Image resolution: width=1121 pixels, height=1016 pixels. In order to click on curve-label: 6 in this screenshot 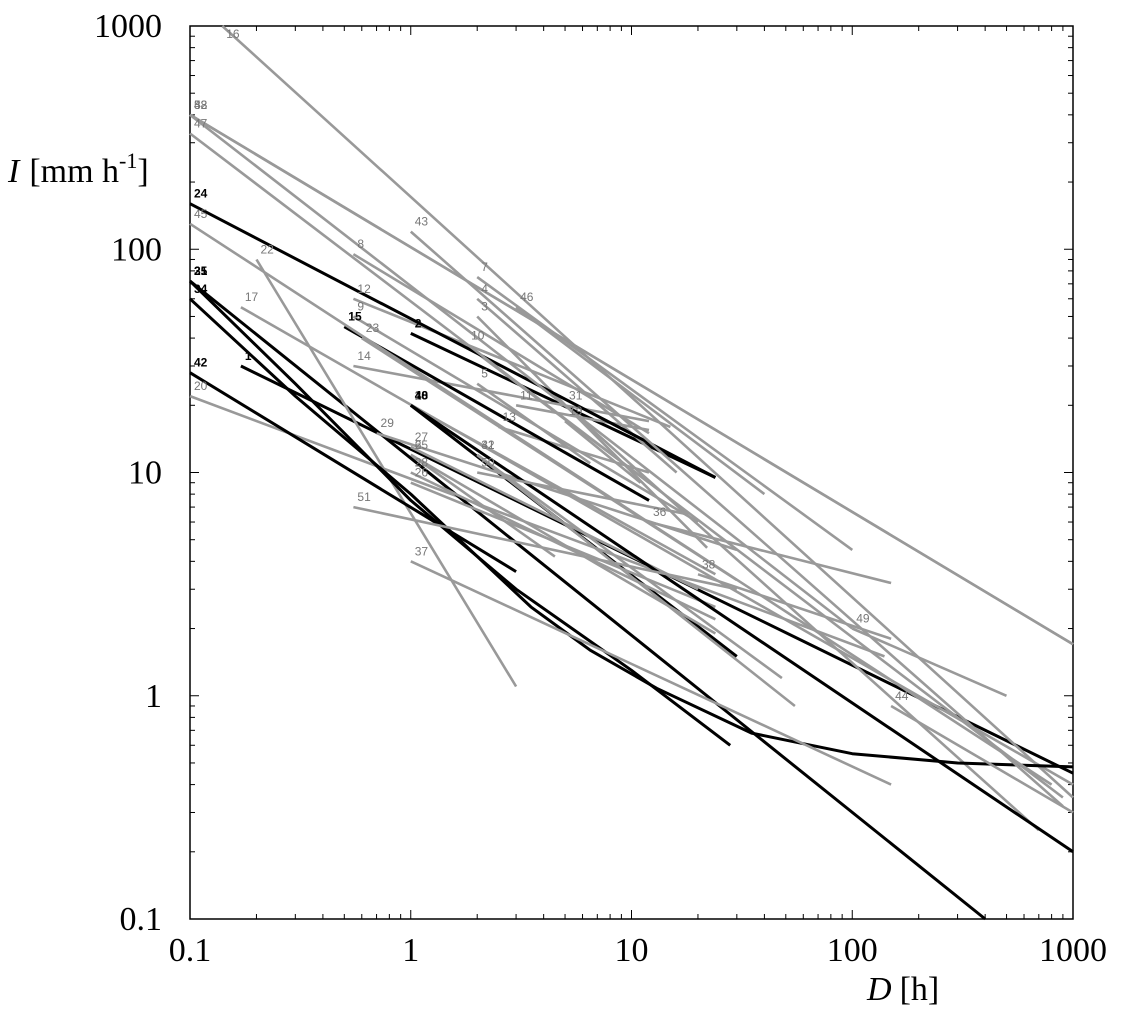, I will do `click(418, 445)`.